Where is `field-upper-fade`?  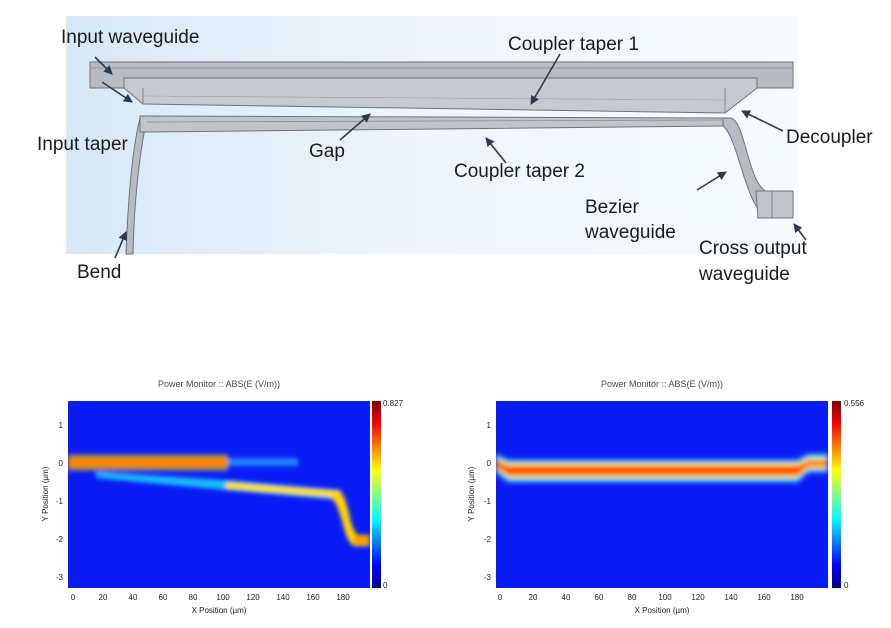
field-upper-fade is located at coordinates (263, 462).